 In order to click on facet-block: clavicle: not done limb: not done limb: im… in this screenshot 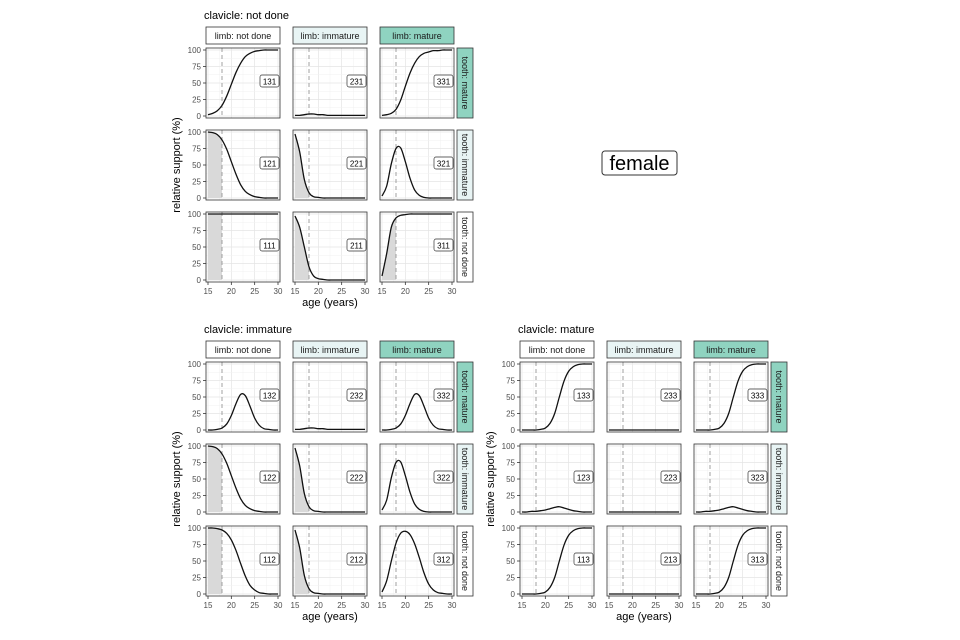, I will do `click(322, 159)`.